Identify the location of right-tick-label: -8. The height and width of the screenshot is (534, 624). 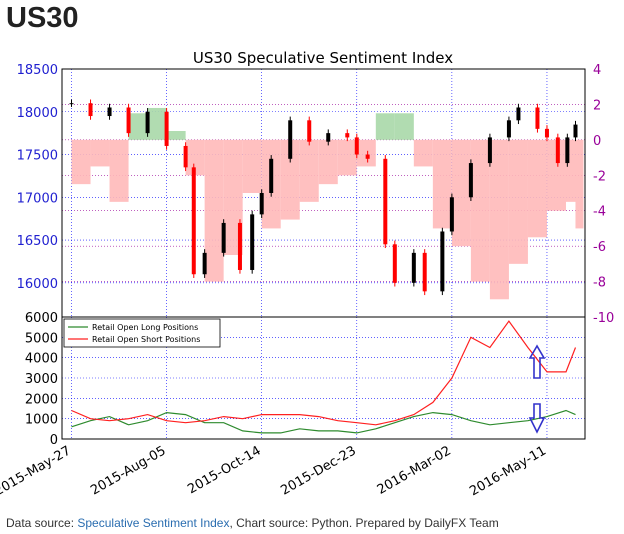
(599, 283).